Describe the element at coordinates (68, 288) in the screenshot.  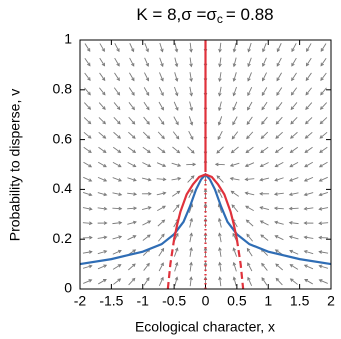
I see `y-tick-label: 0` at that location.